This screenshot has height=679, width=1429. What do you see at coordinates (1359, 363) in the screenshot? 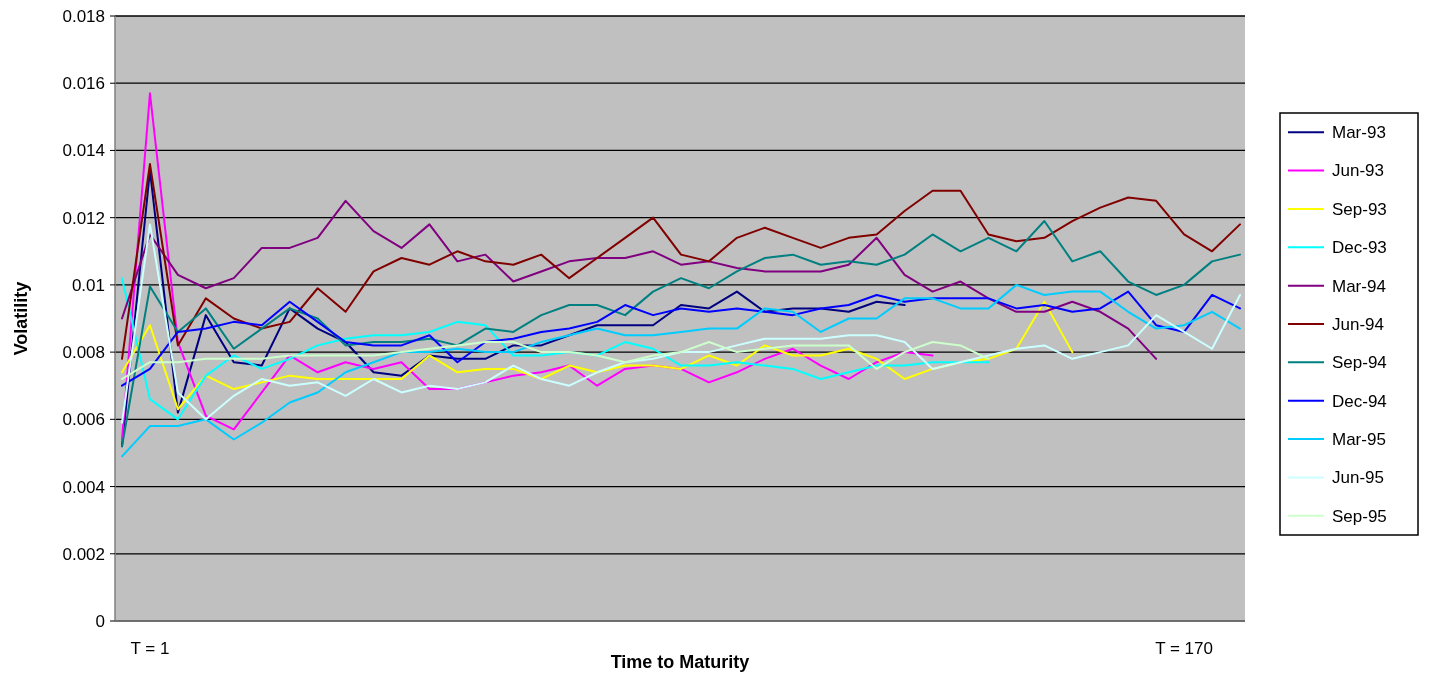
I see `legend-label: Sep-94` at bounding box center [1359, 363].